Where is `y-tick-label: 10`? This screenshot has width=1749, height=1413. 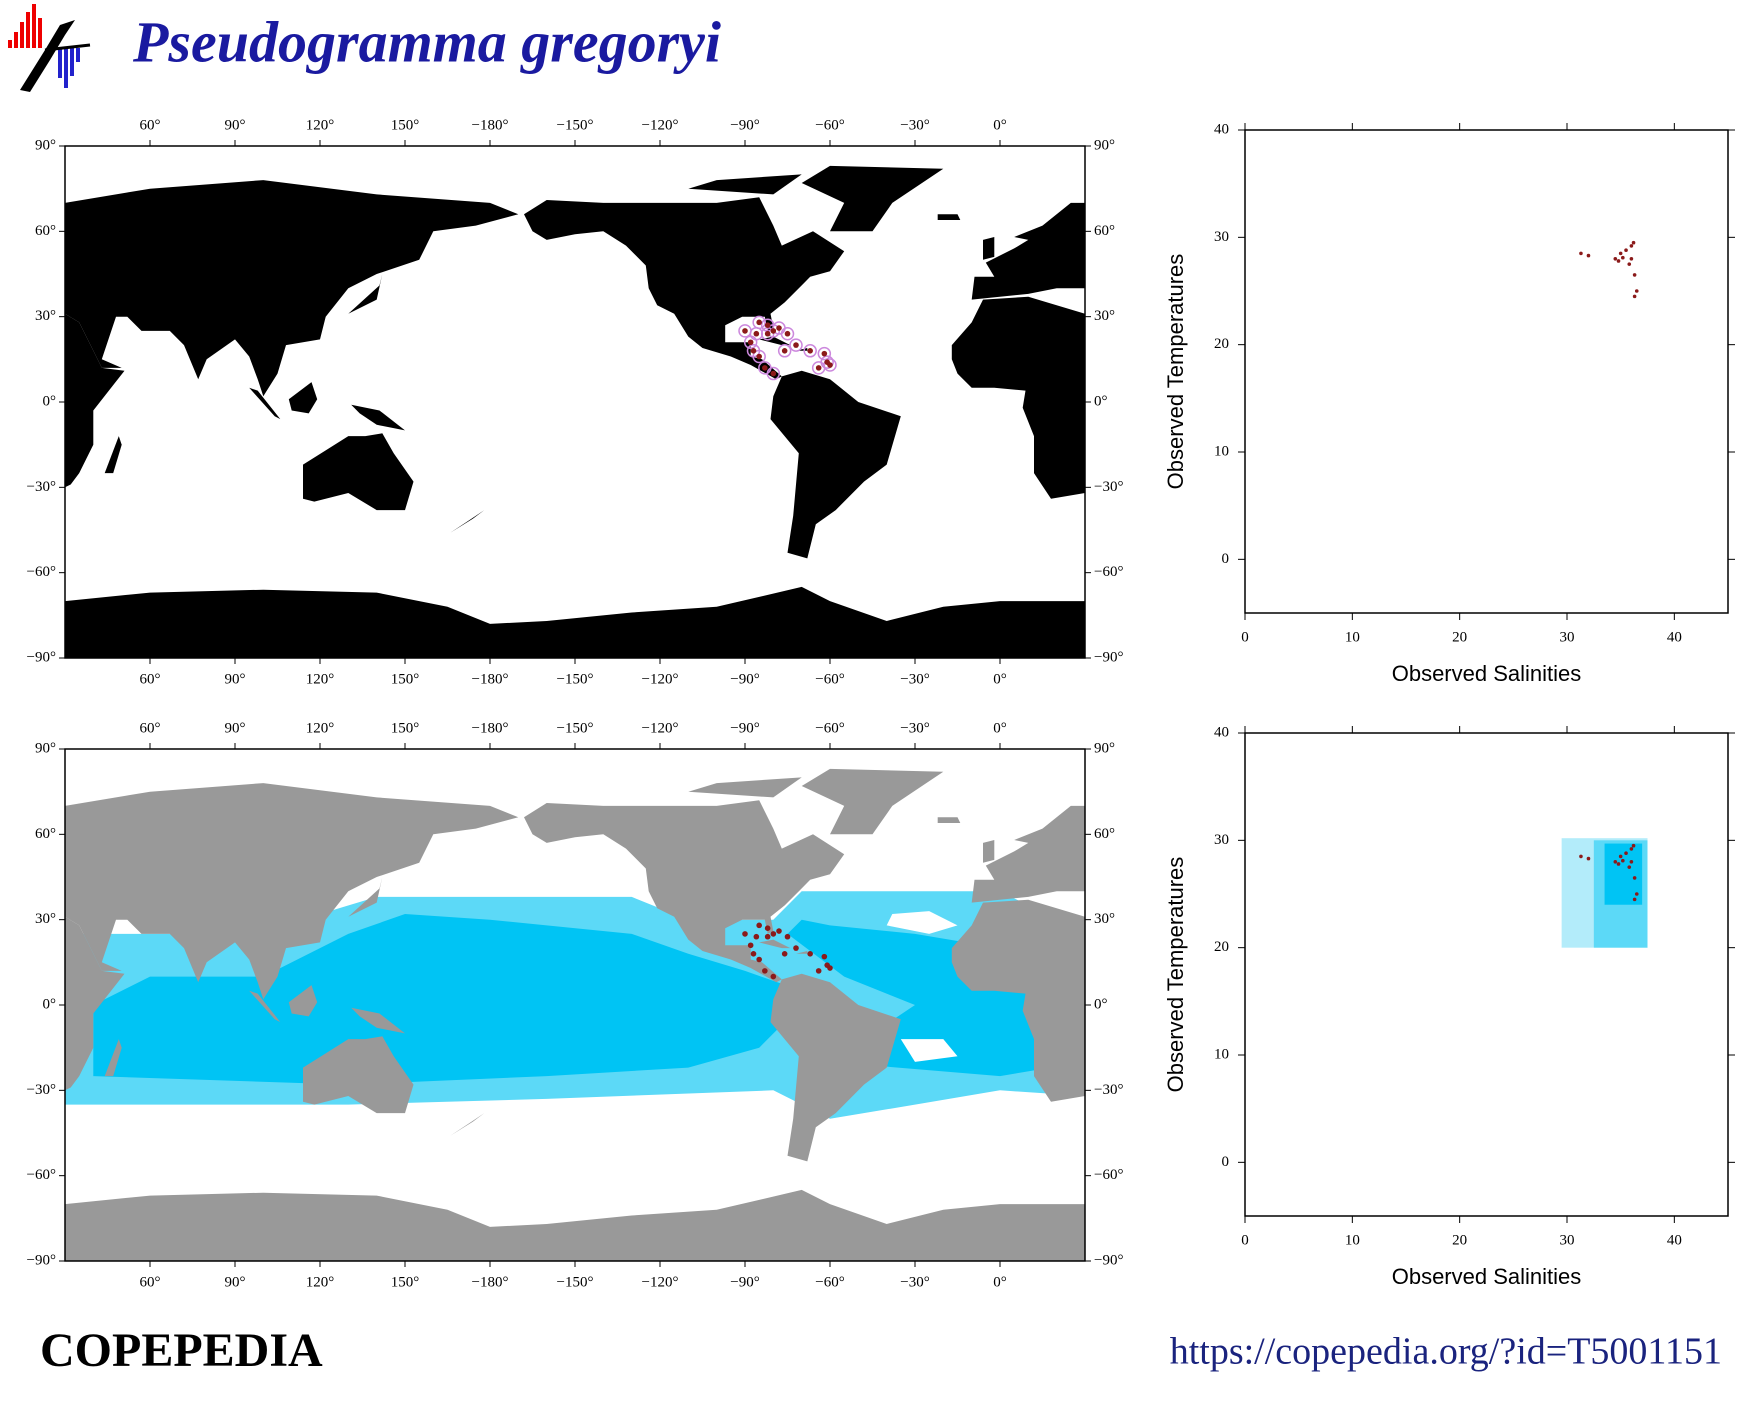
y-tick-label: 10 is located at coordinates (1221, 451).